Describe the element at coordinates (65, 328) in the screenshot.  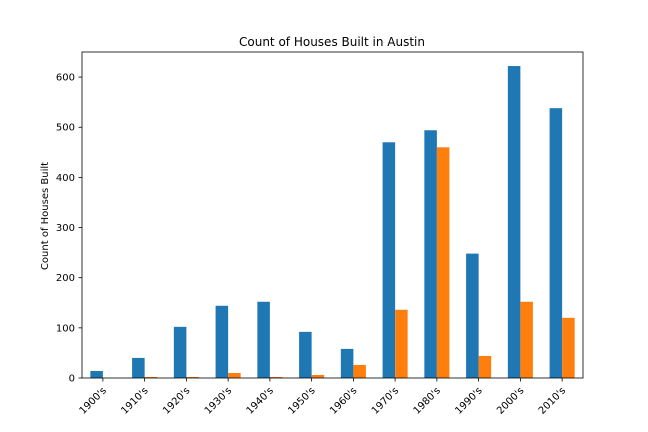
I see `y-tick-label-1: 100` at that location.